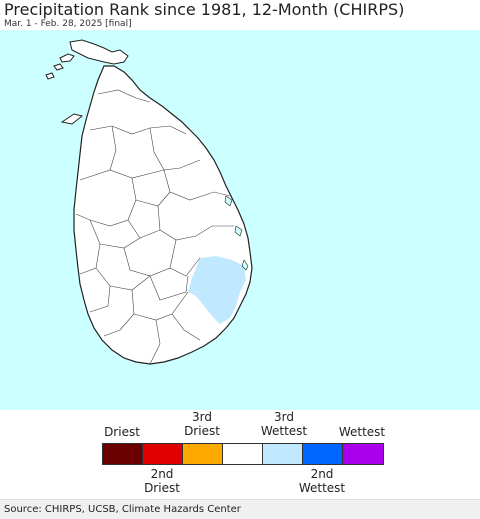 The width and height of the screenshot is (480, 519). Describe the element at coordinates (123, 454) in the screenshot. I see `swatch-driest` at that location.